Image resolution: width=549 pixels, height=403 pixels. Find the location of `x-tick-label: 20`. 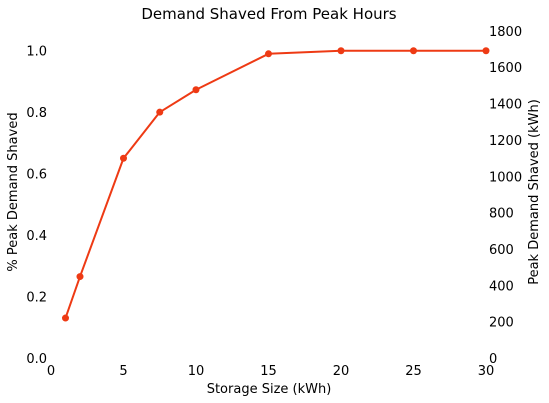

x-tick-label: 20 is located at coordinates (341, 371).